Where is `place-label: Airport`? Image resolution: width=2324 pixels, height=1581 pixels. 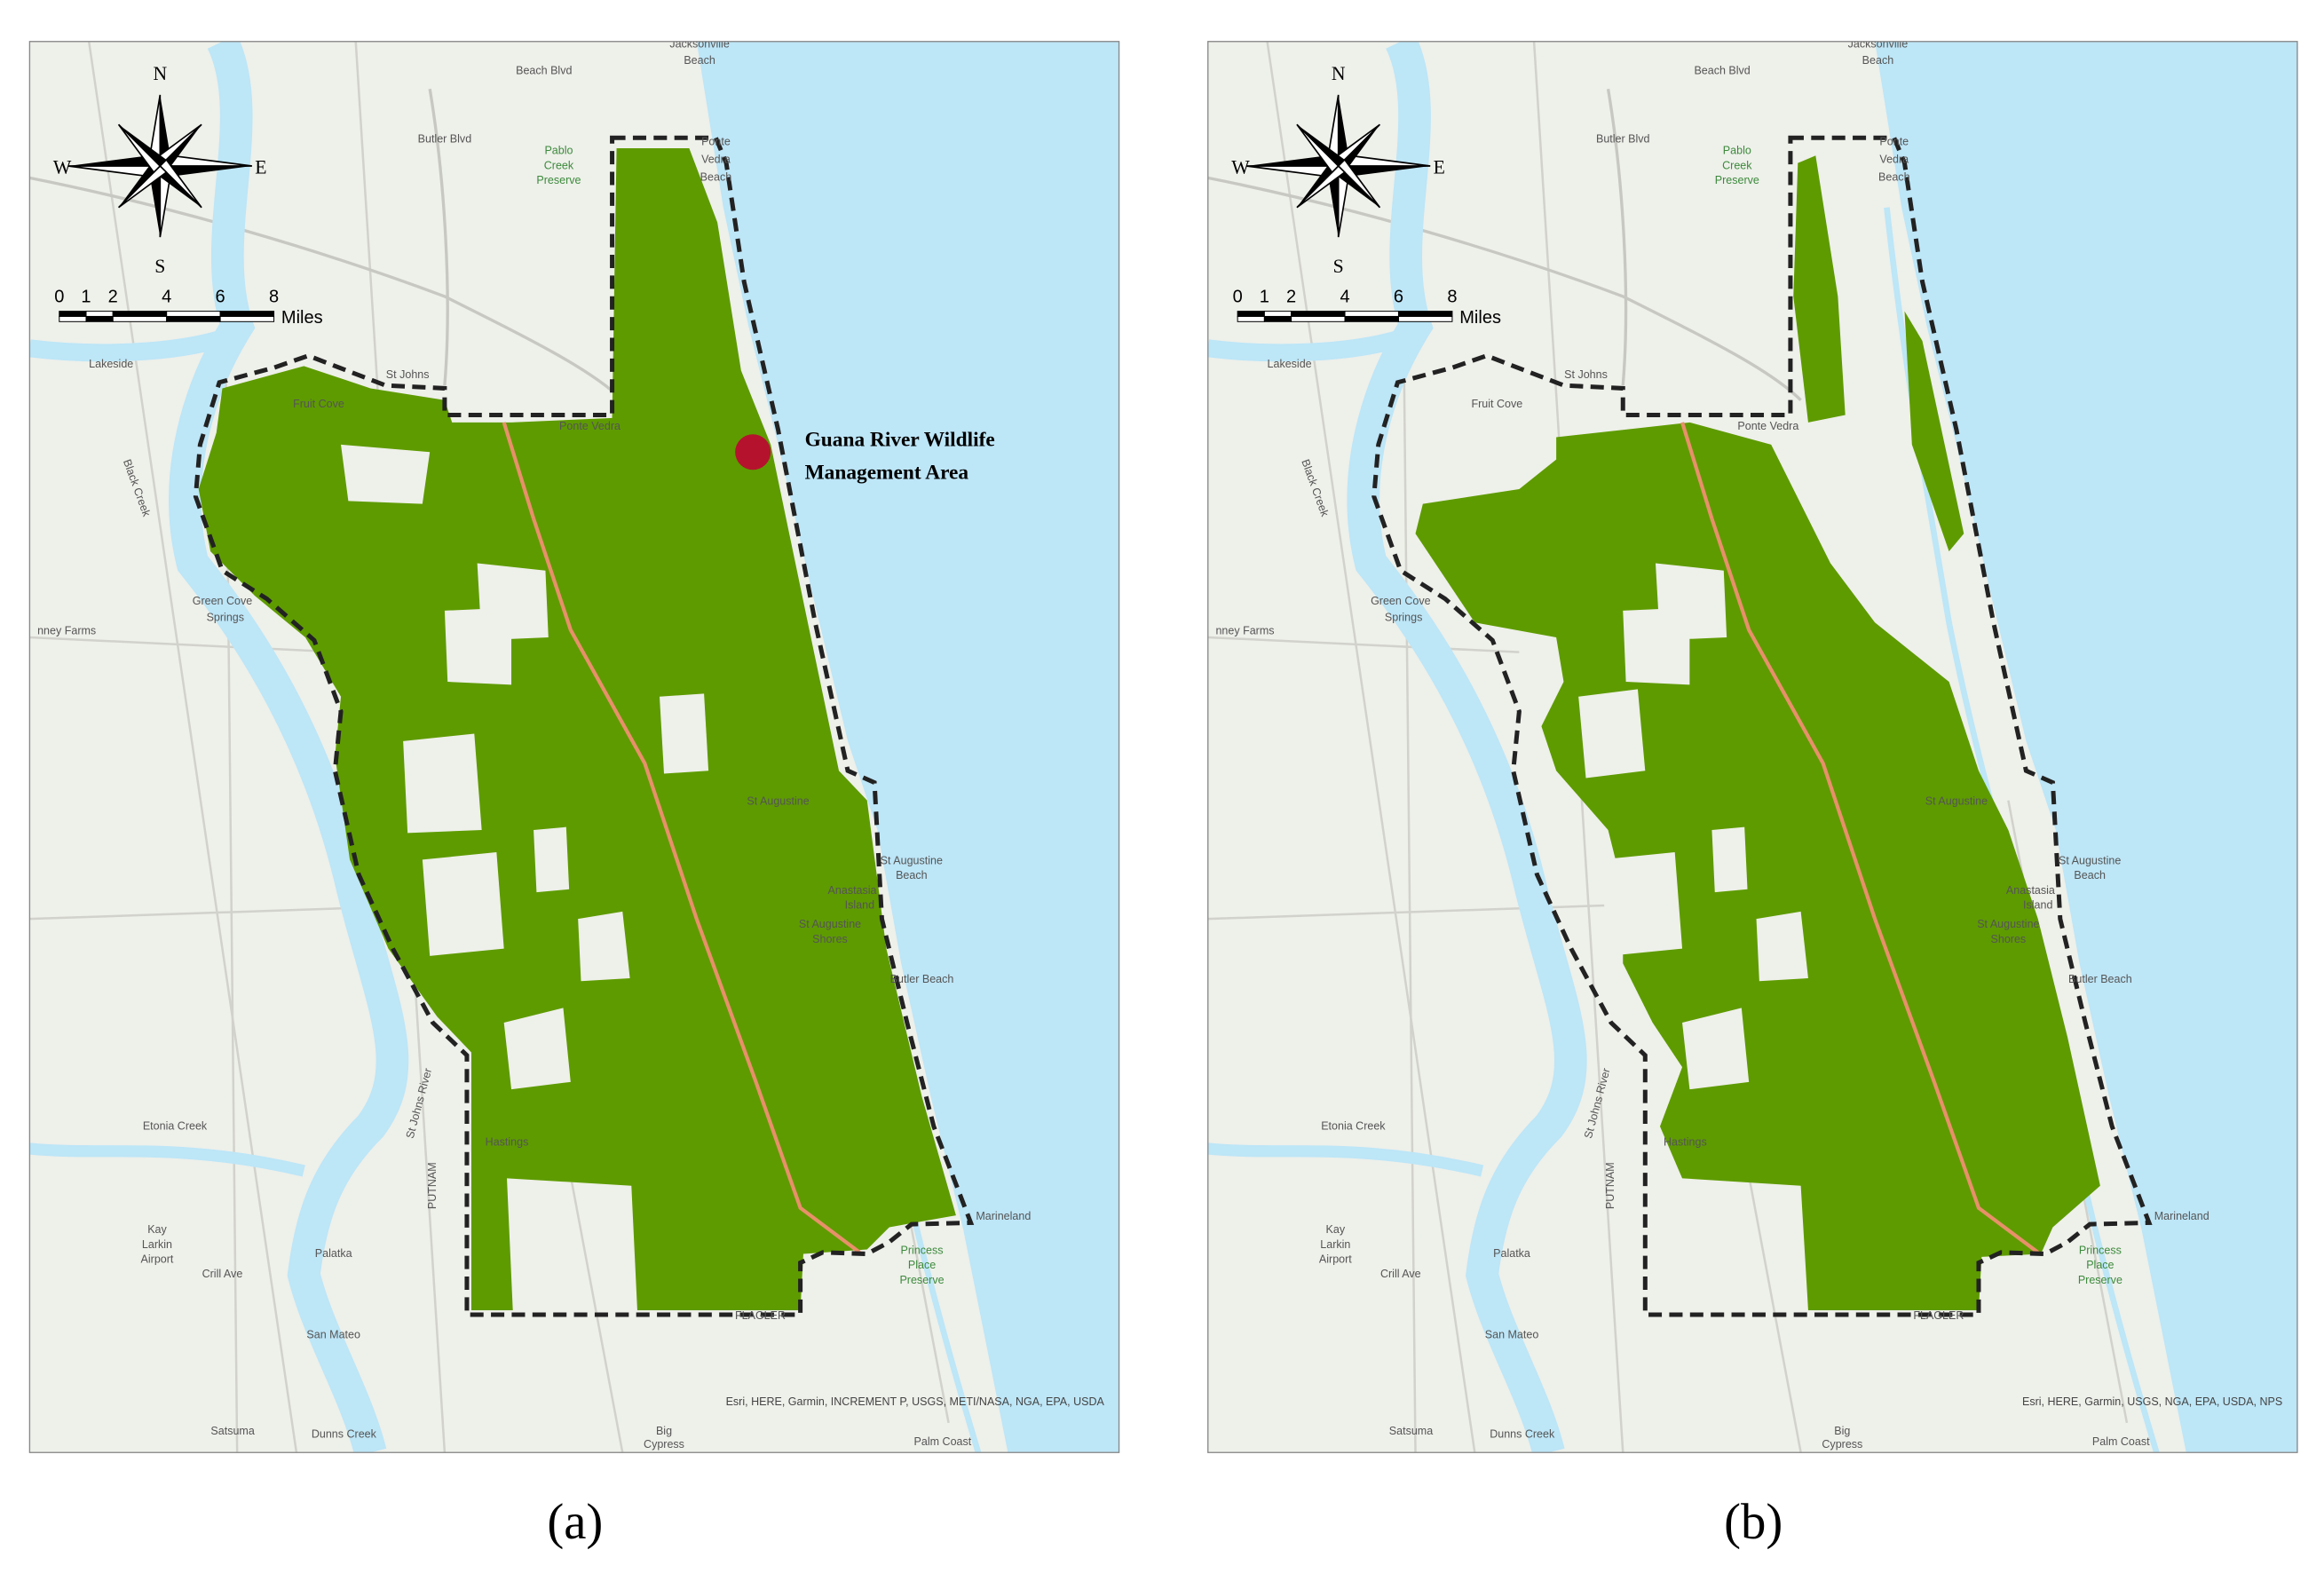
place-label: Airport is located at coordinates (157, 1259).